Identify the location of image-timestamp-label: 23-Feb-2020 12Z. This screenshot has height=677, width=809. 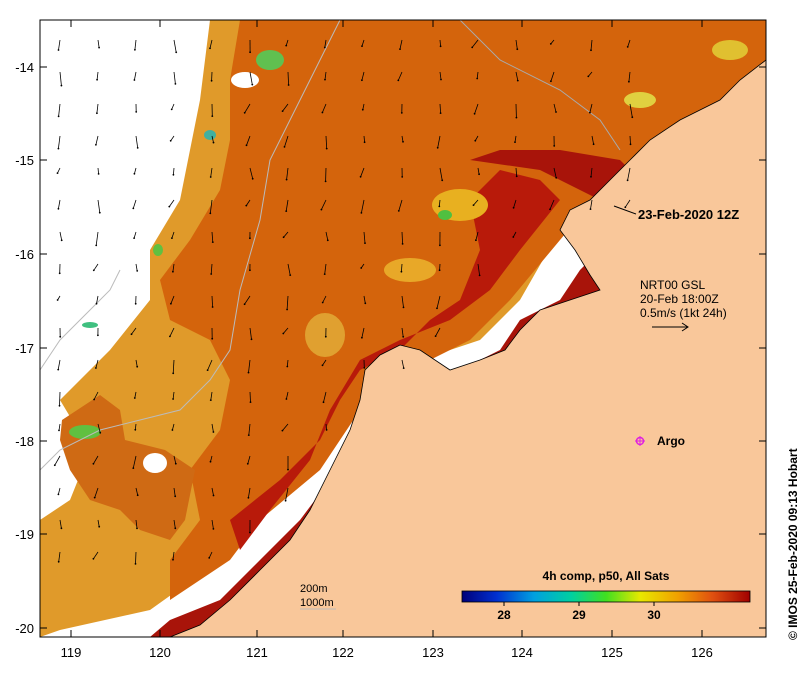
(688, 214).